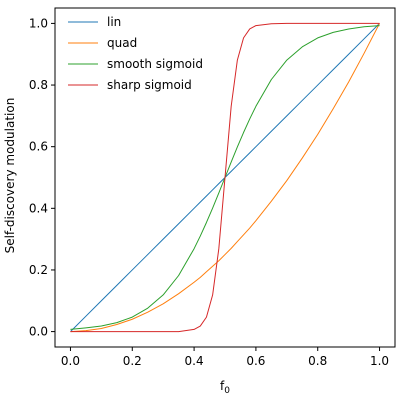  What do you see at coordinates (38, 208) in the screenshot?
I see `y-tick-label: 0.4` at bounding box center [38, 208].